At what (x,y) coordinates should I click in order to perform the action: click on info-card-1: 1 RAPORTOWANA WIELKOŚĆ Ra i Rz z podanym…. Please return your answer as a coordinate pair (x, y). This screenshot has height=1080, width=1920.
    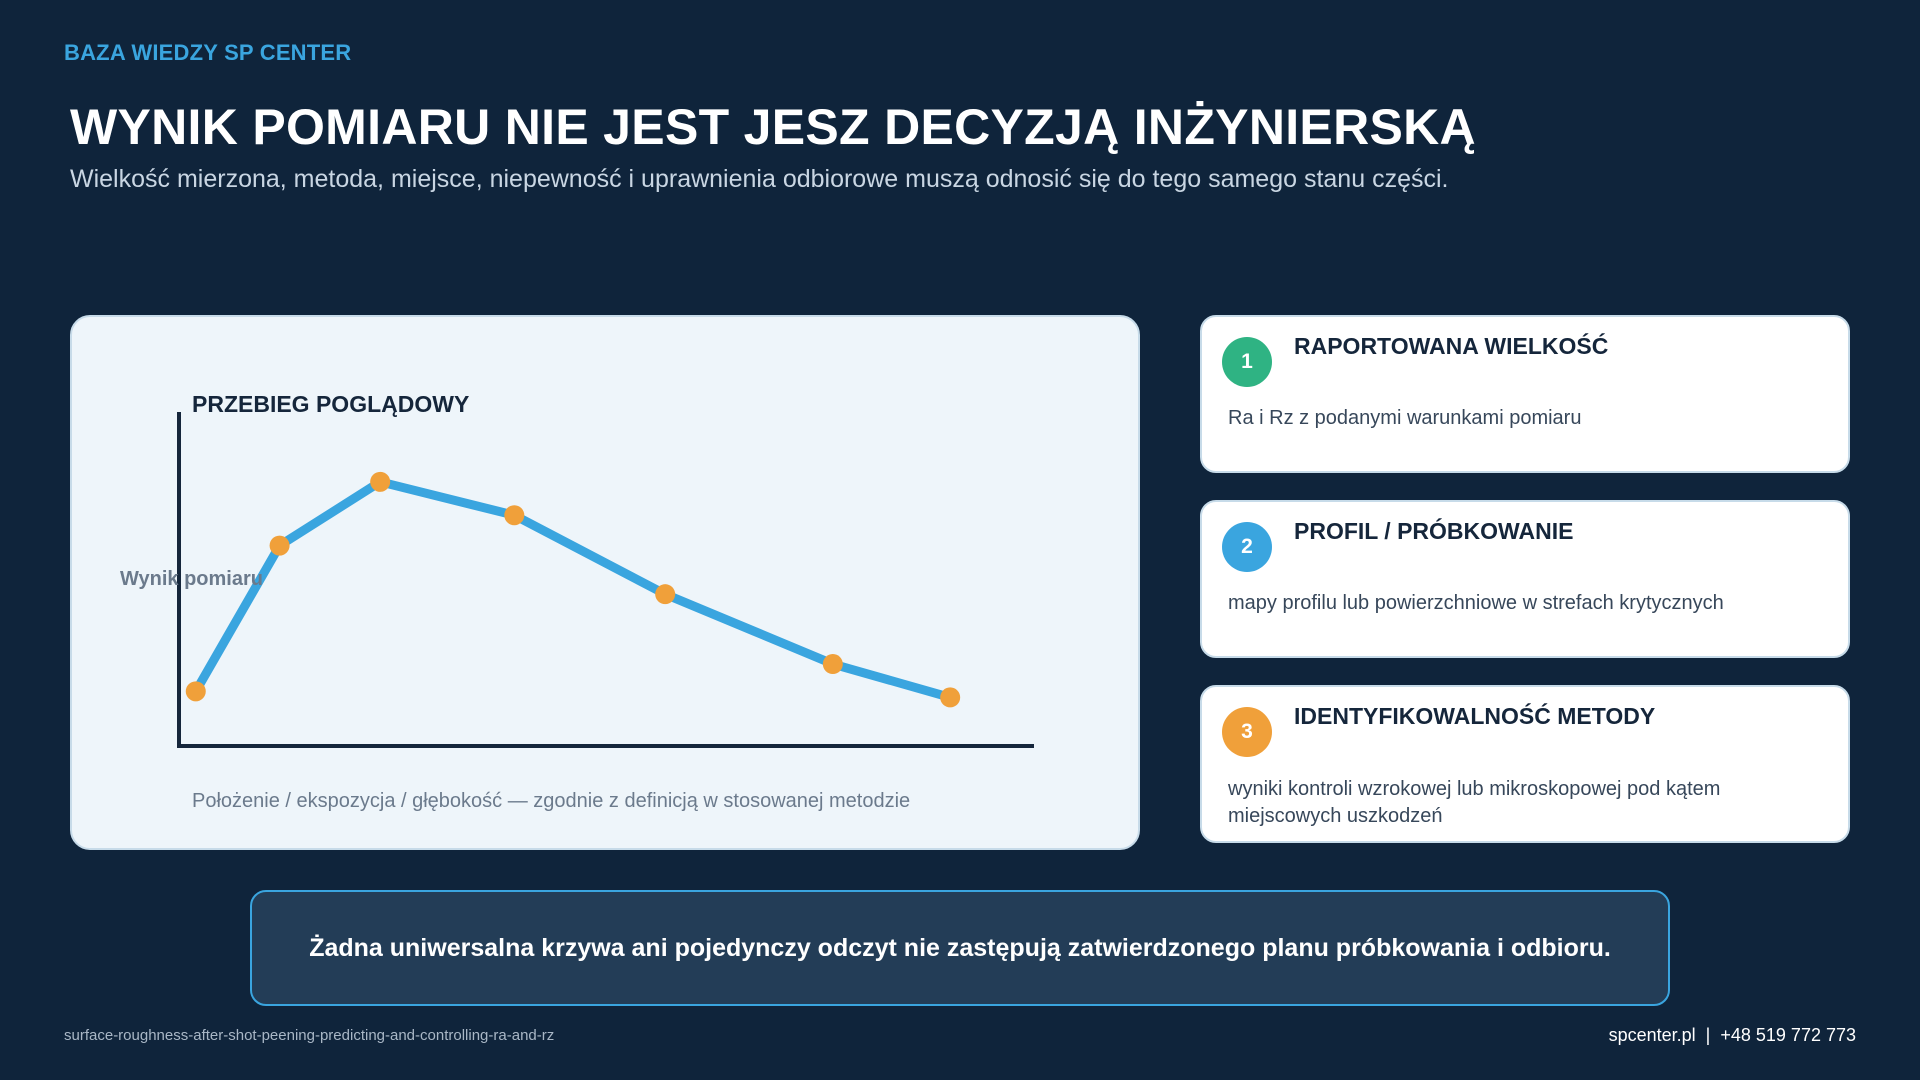
    Looking at the image, I should click on (1525, 394).